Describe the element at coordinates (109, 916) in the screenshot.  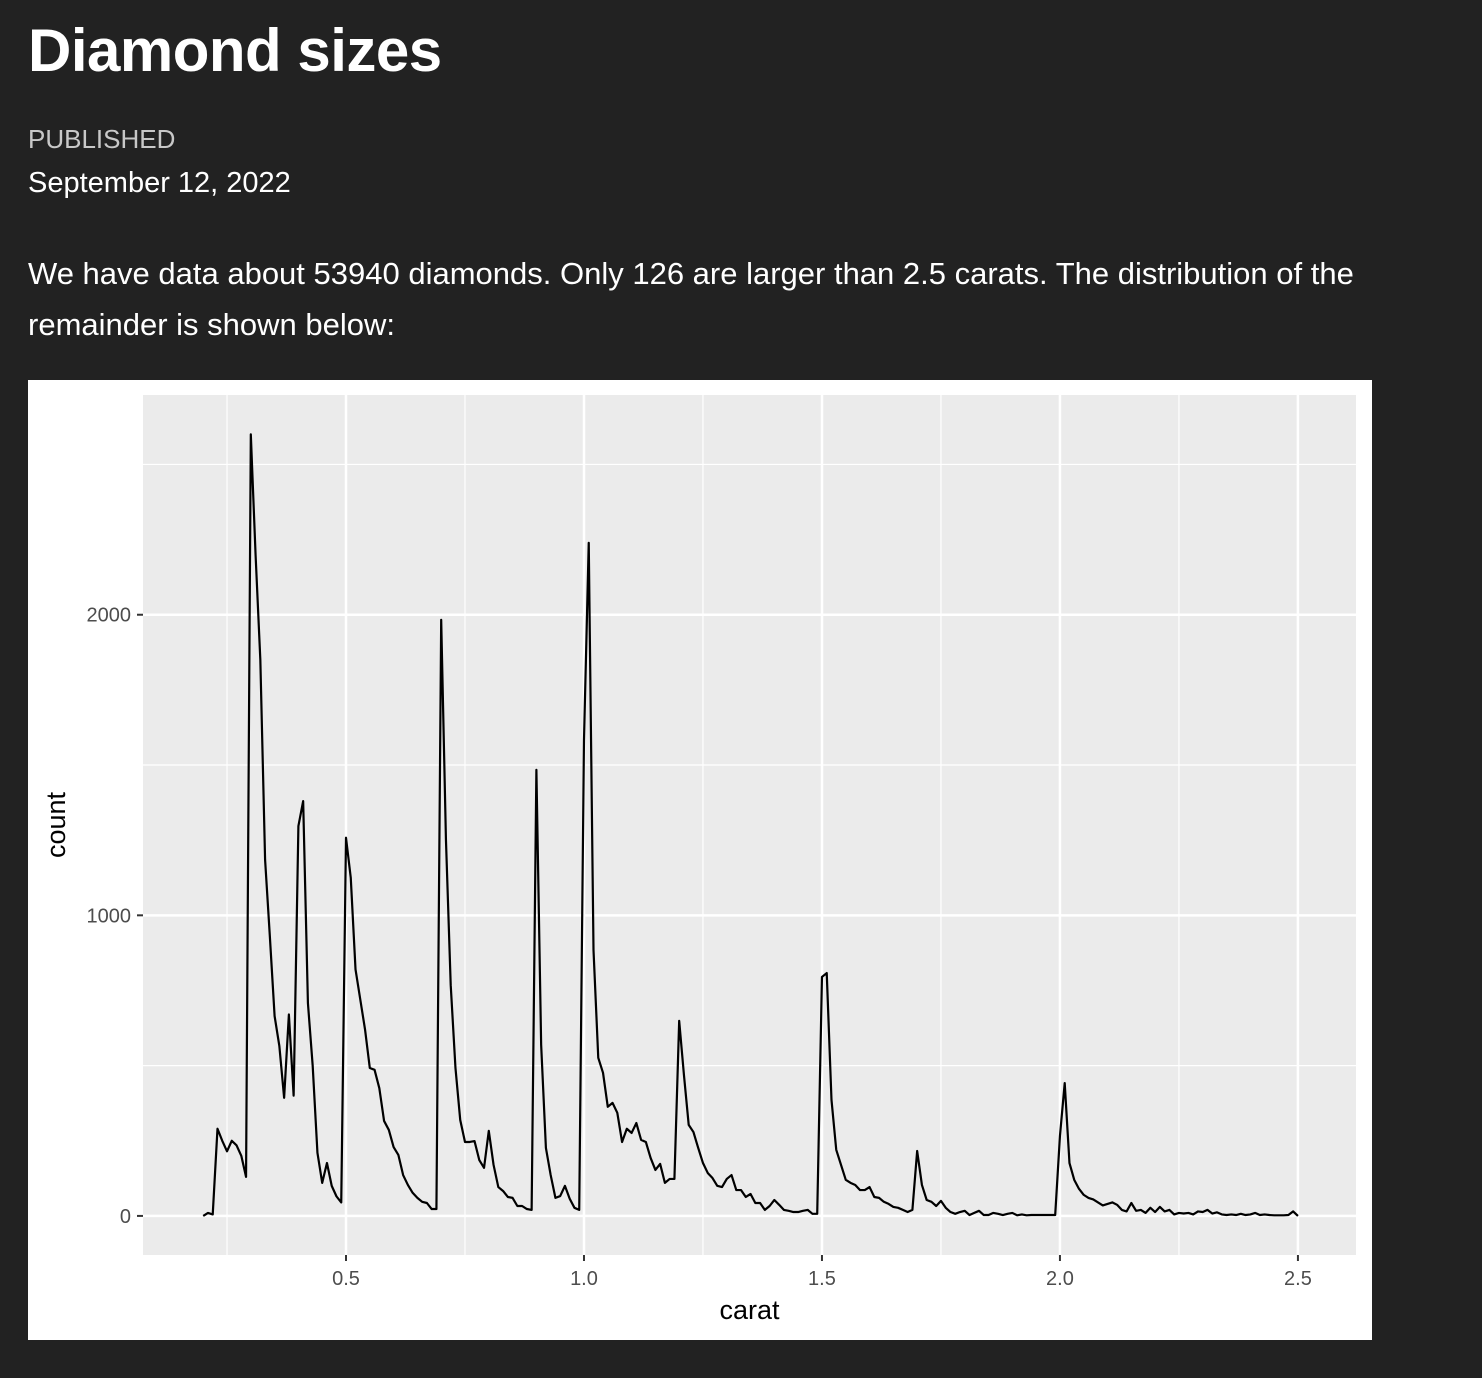
I see `y-tick-label: 1000` at that location.